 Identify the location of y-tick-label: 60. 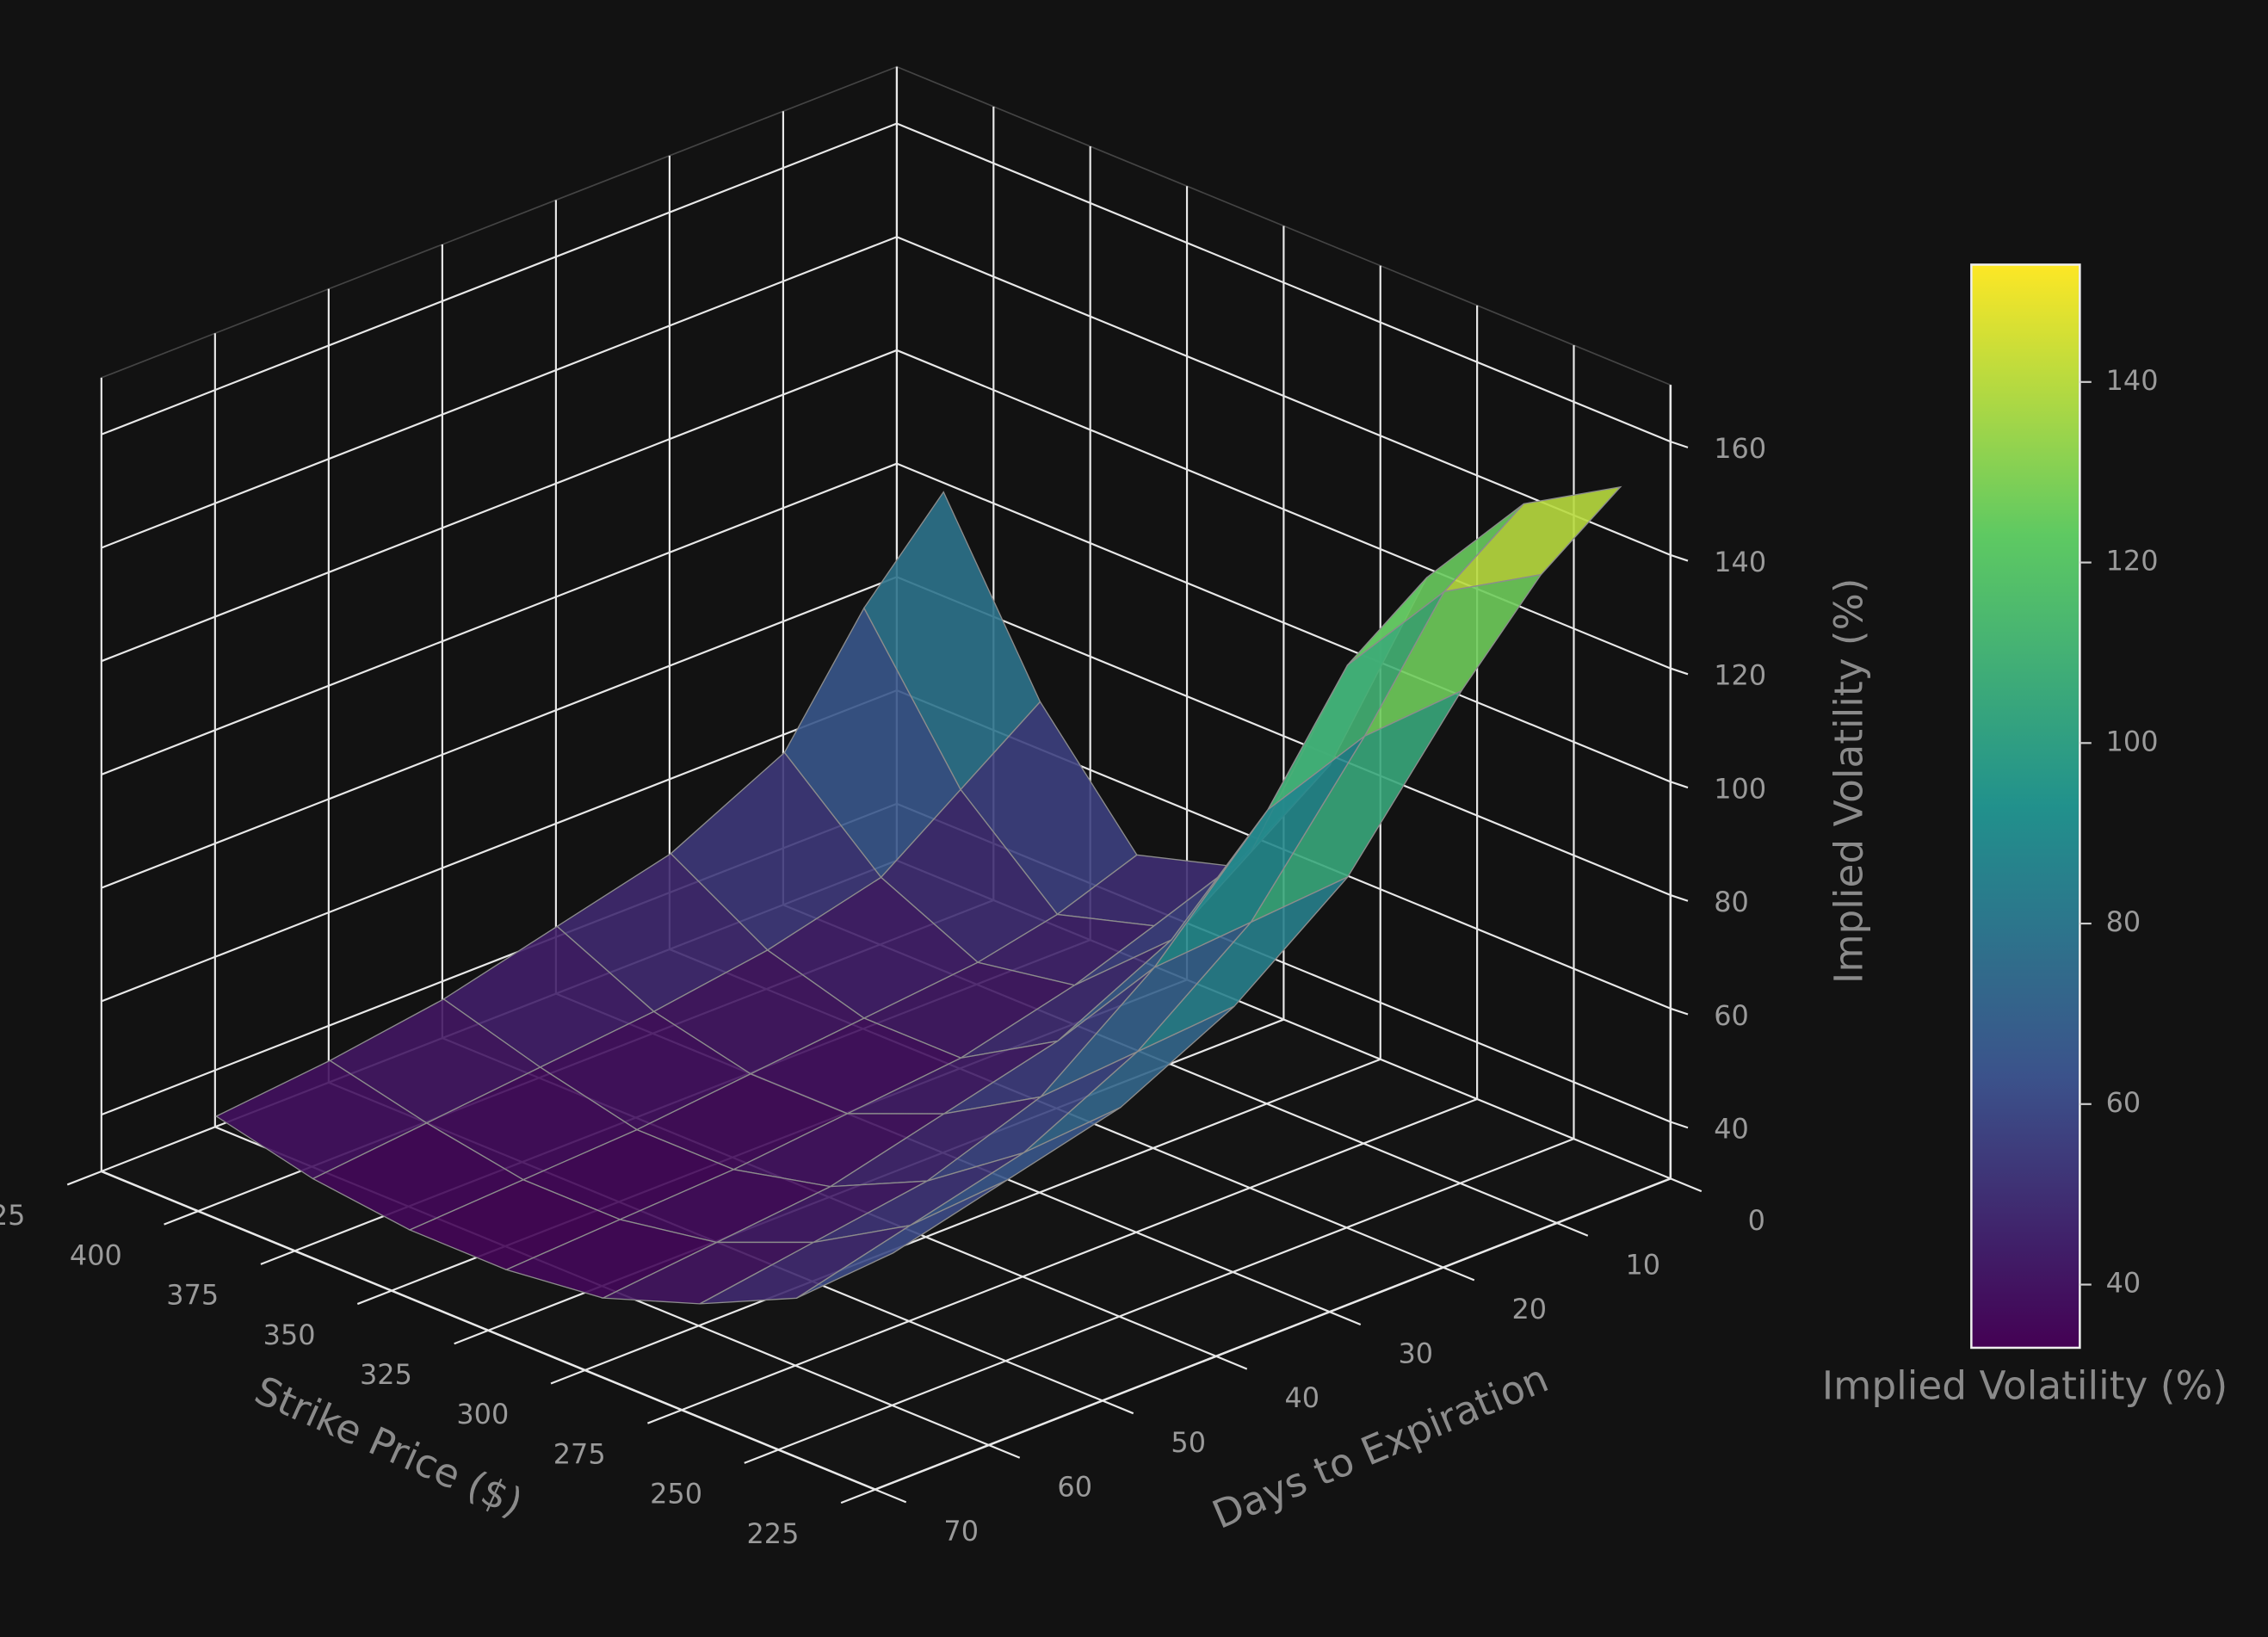
(1074, 1486).